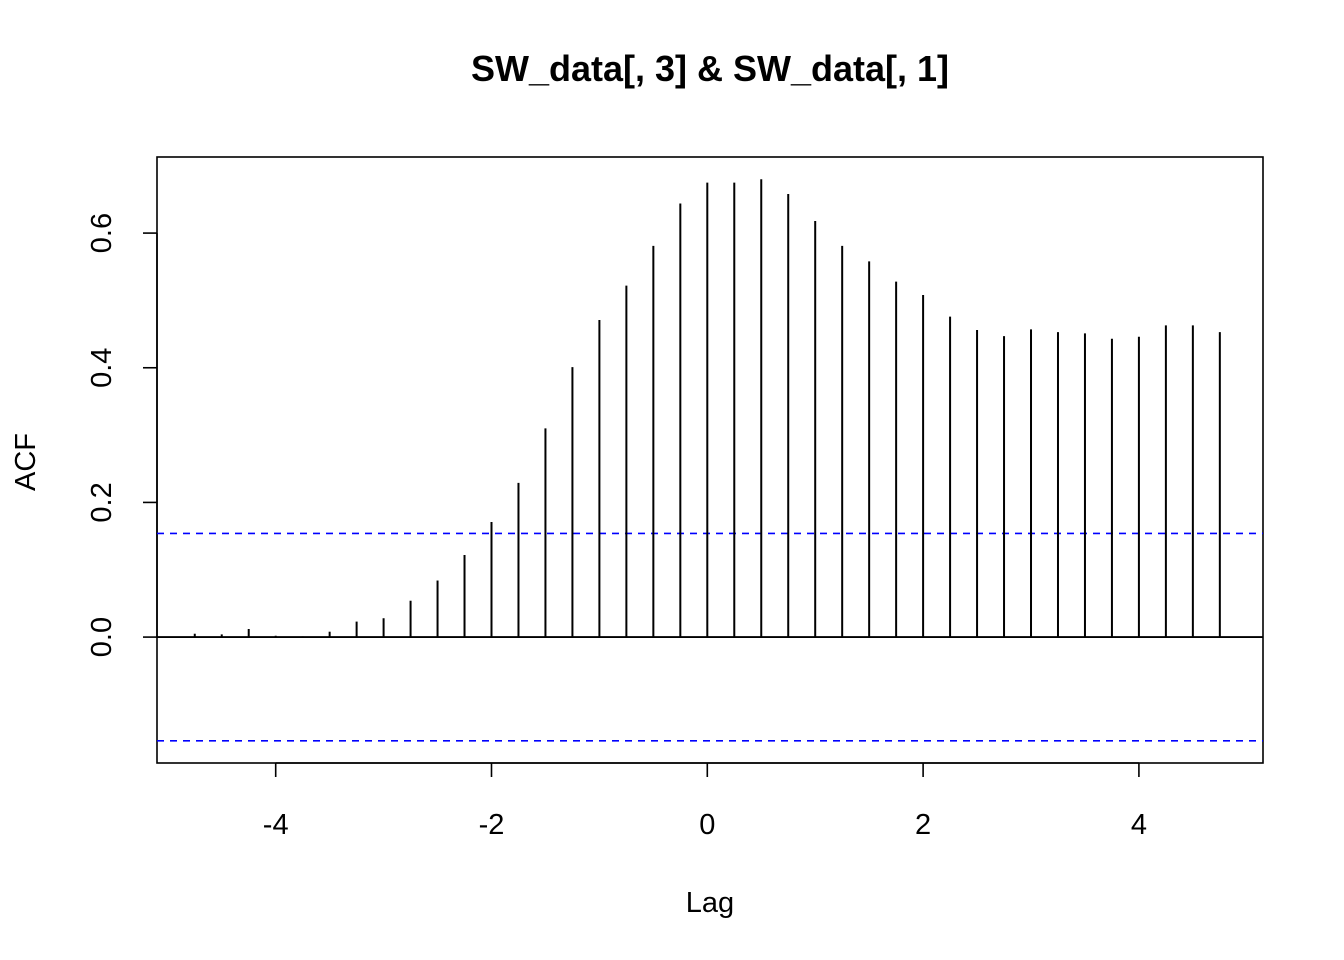 This screenshot has width=1344, height=960. What do you see at coordinates (710, 68) in the screenshot?
I see `chart-title: SW_data[, 3] & SW_data[, 1]` at bounding box center [710, 68].